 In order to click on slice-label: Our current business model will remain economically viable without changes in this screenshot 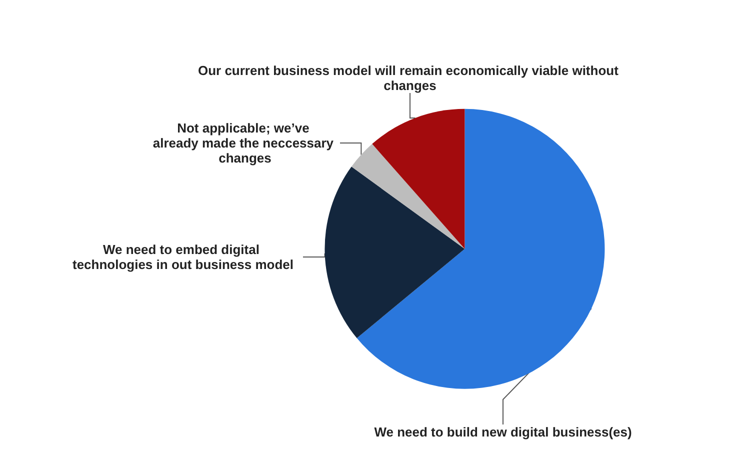, I will do `click(410, 78)`.